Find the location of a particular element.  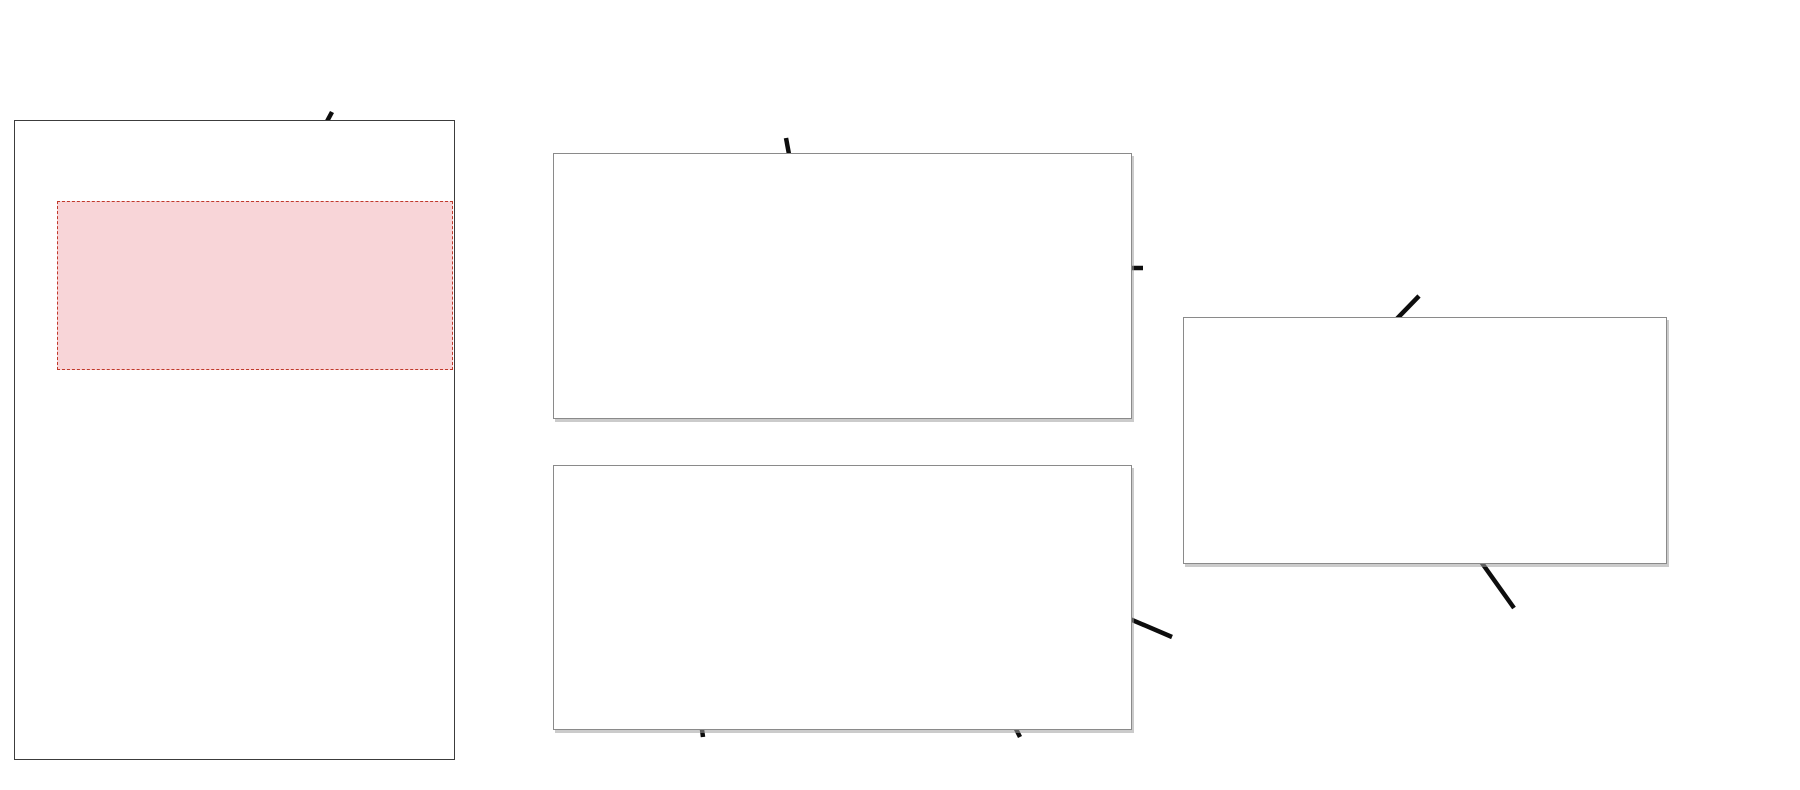

detected-table-region is located at coordinates (255, 285).